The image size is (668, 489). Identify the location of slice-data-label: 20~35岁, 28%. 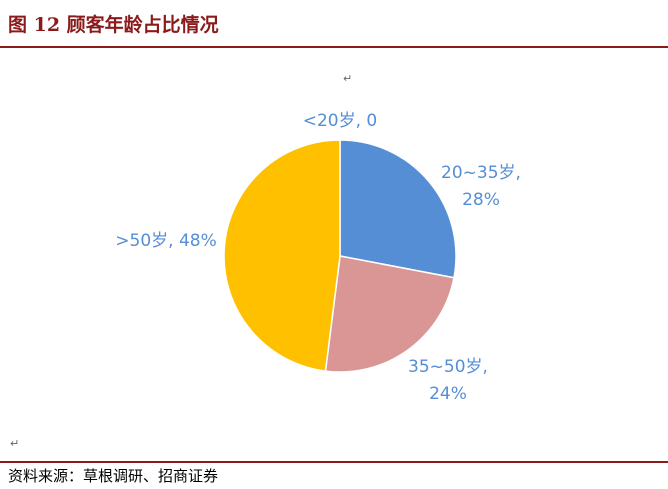
(481, 186).